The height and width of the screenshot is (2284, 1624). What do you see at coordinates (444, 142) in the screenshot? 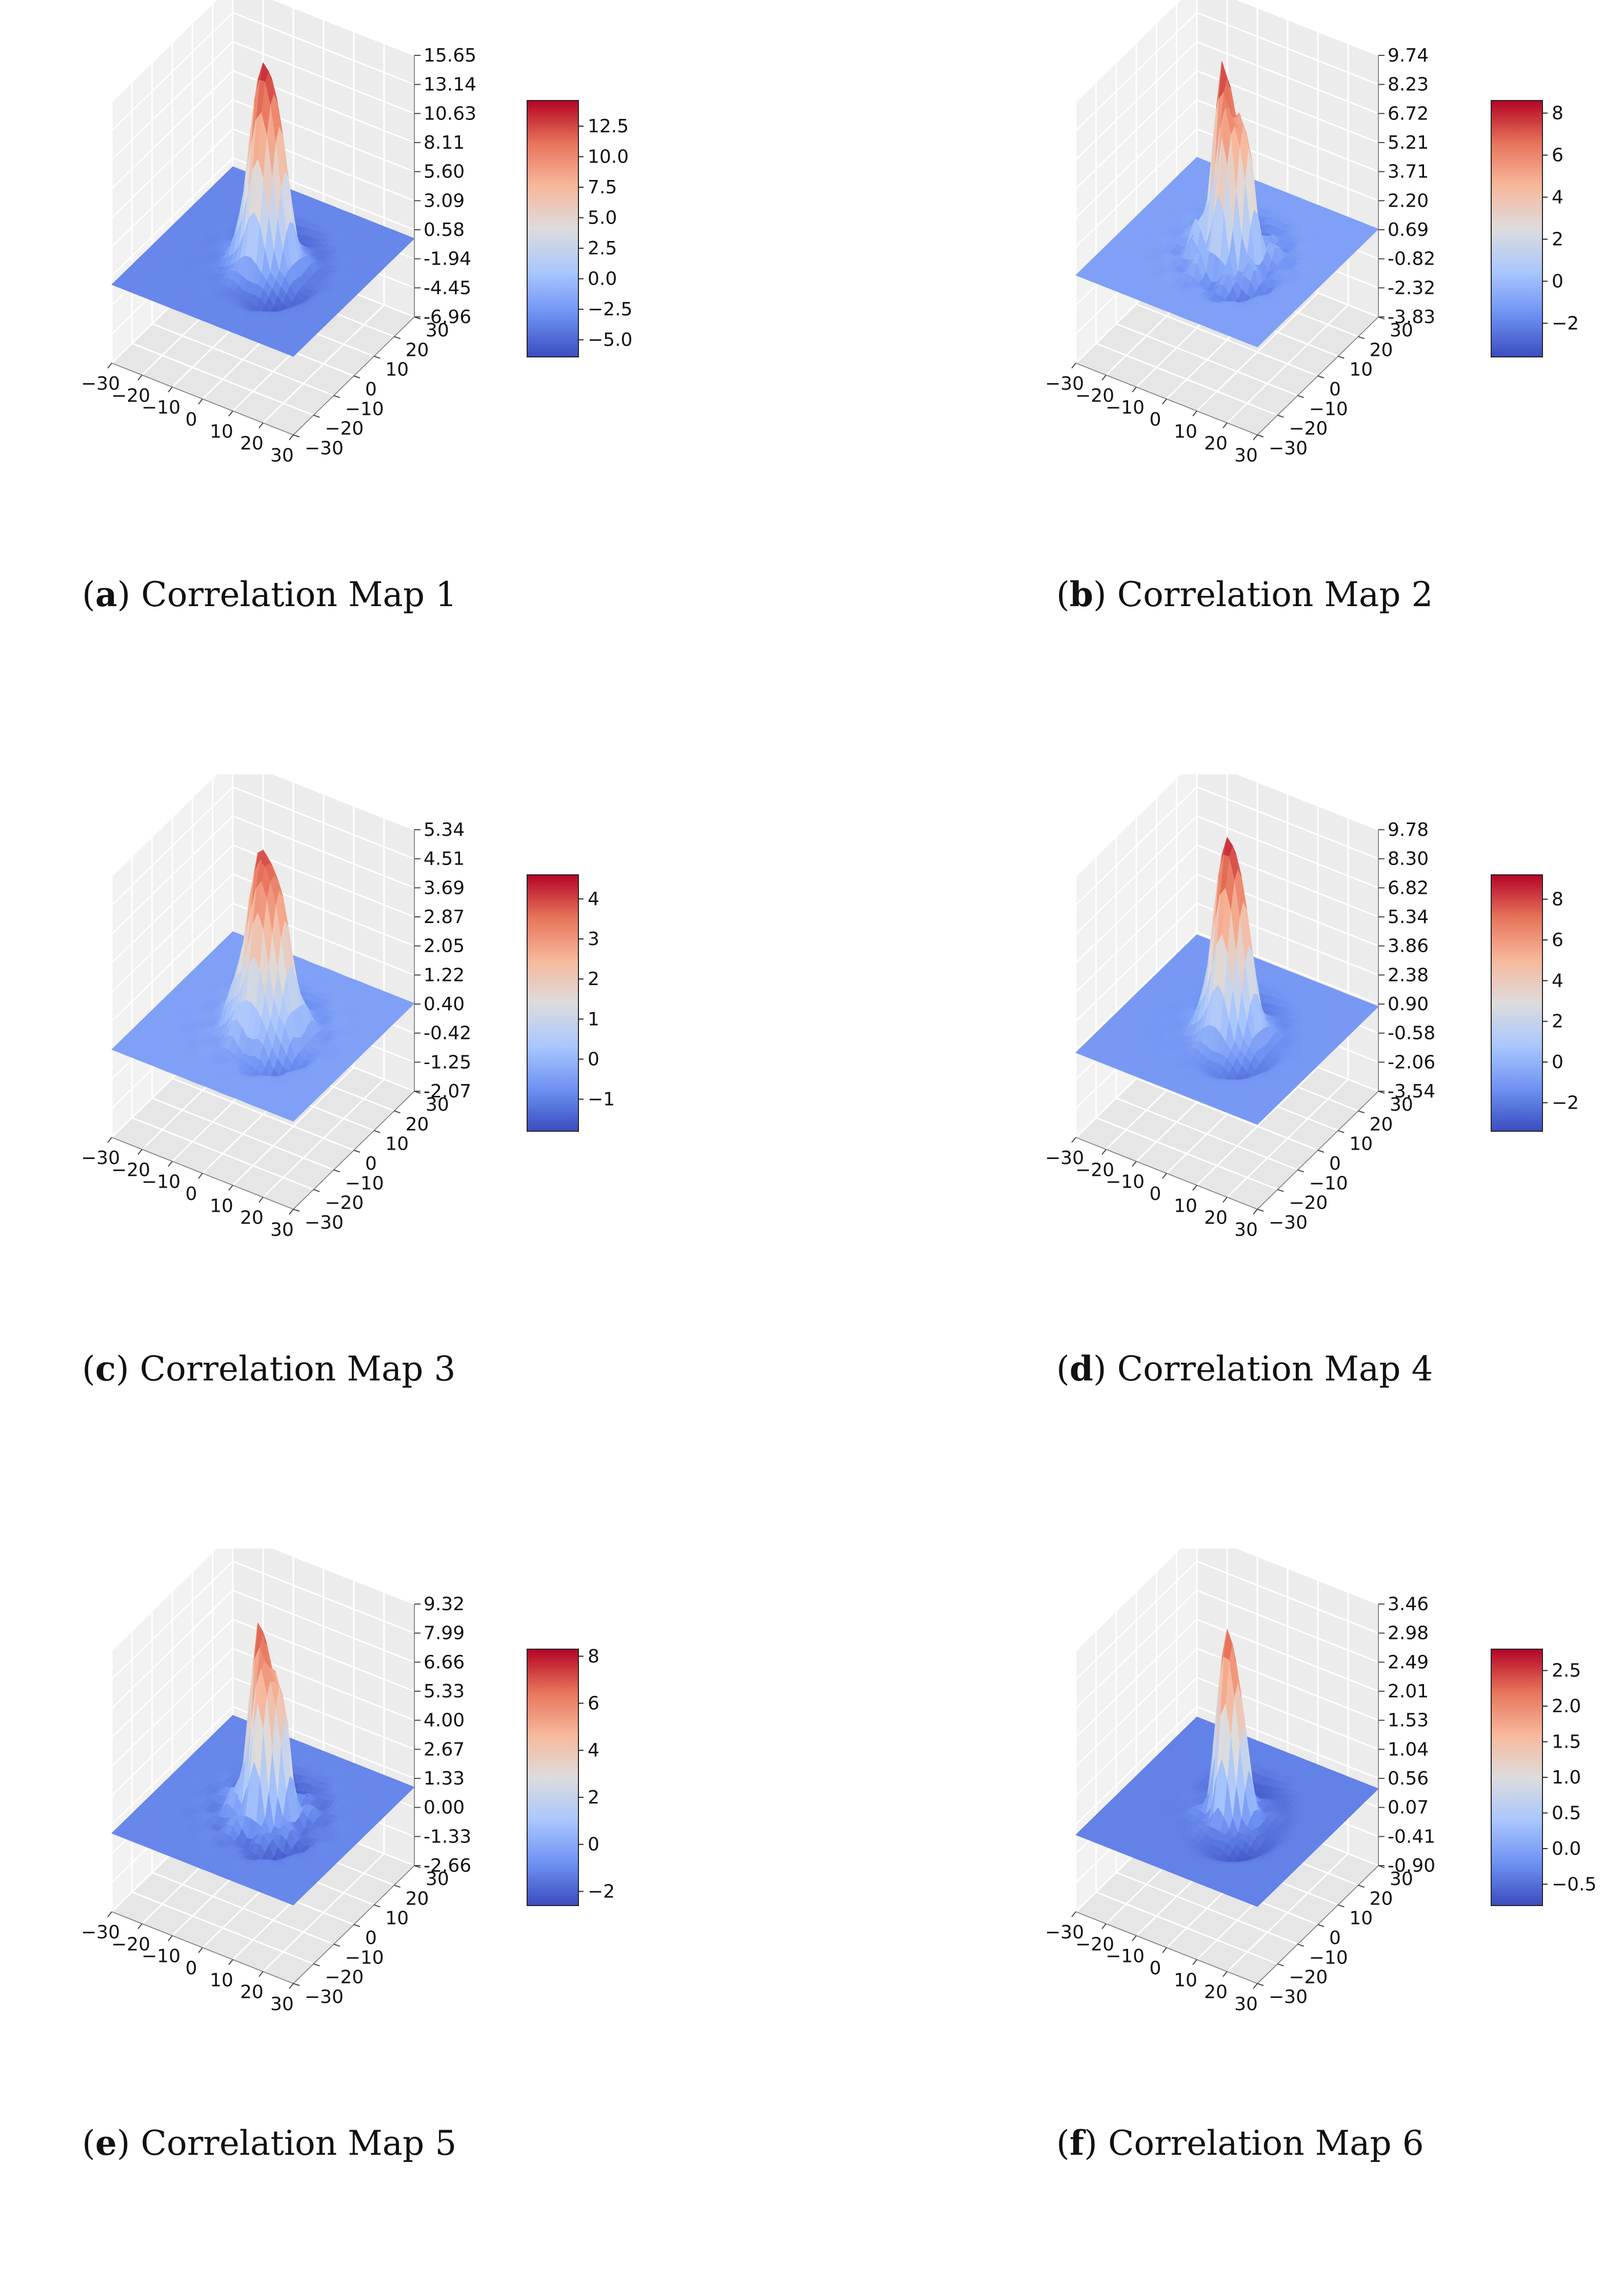
I see `z-tick-label: 8.11` at bounding box center [444, 142].